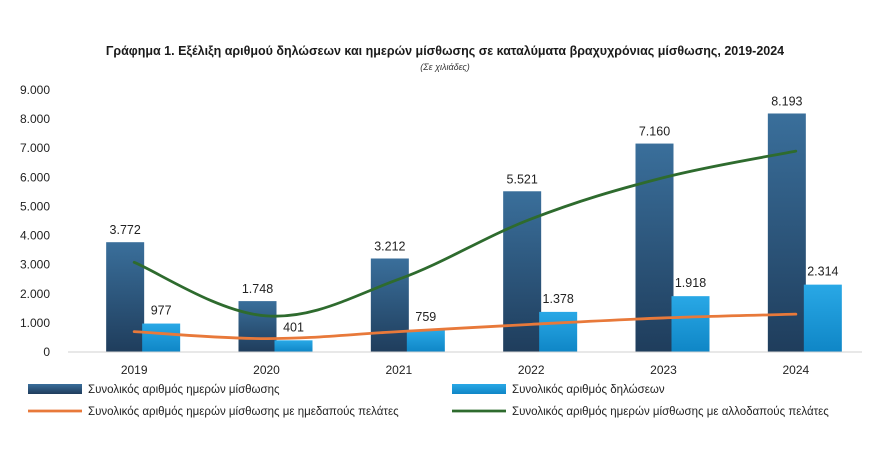 The width and height of the screenshot is (880, 463). Describe the element at coordinates (531, 370) in the screenshot. I see `x-tick-label: 2022` at that location.